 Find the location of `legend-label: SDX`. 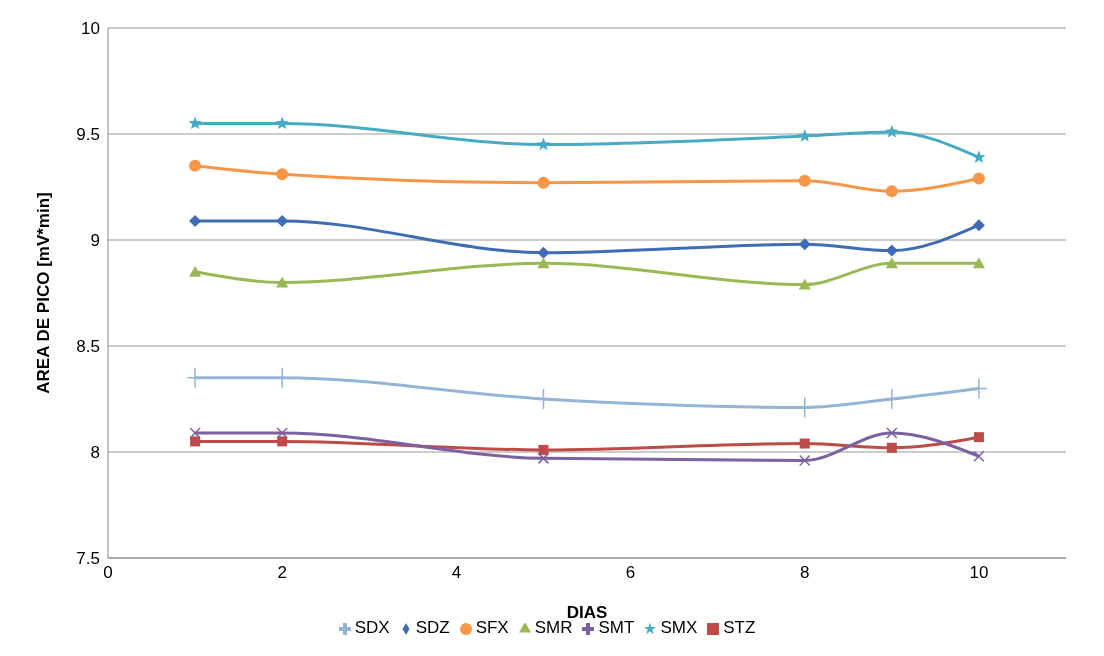

legend-label: SDX is located at coordinates (372, 627).